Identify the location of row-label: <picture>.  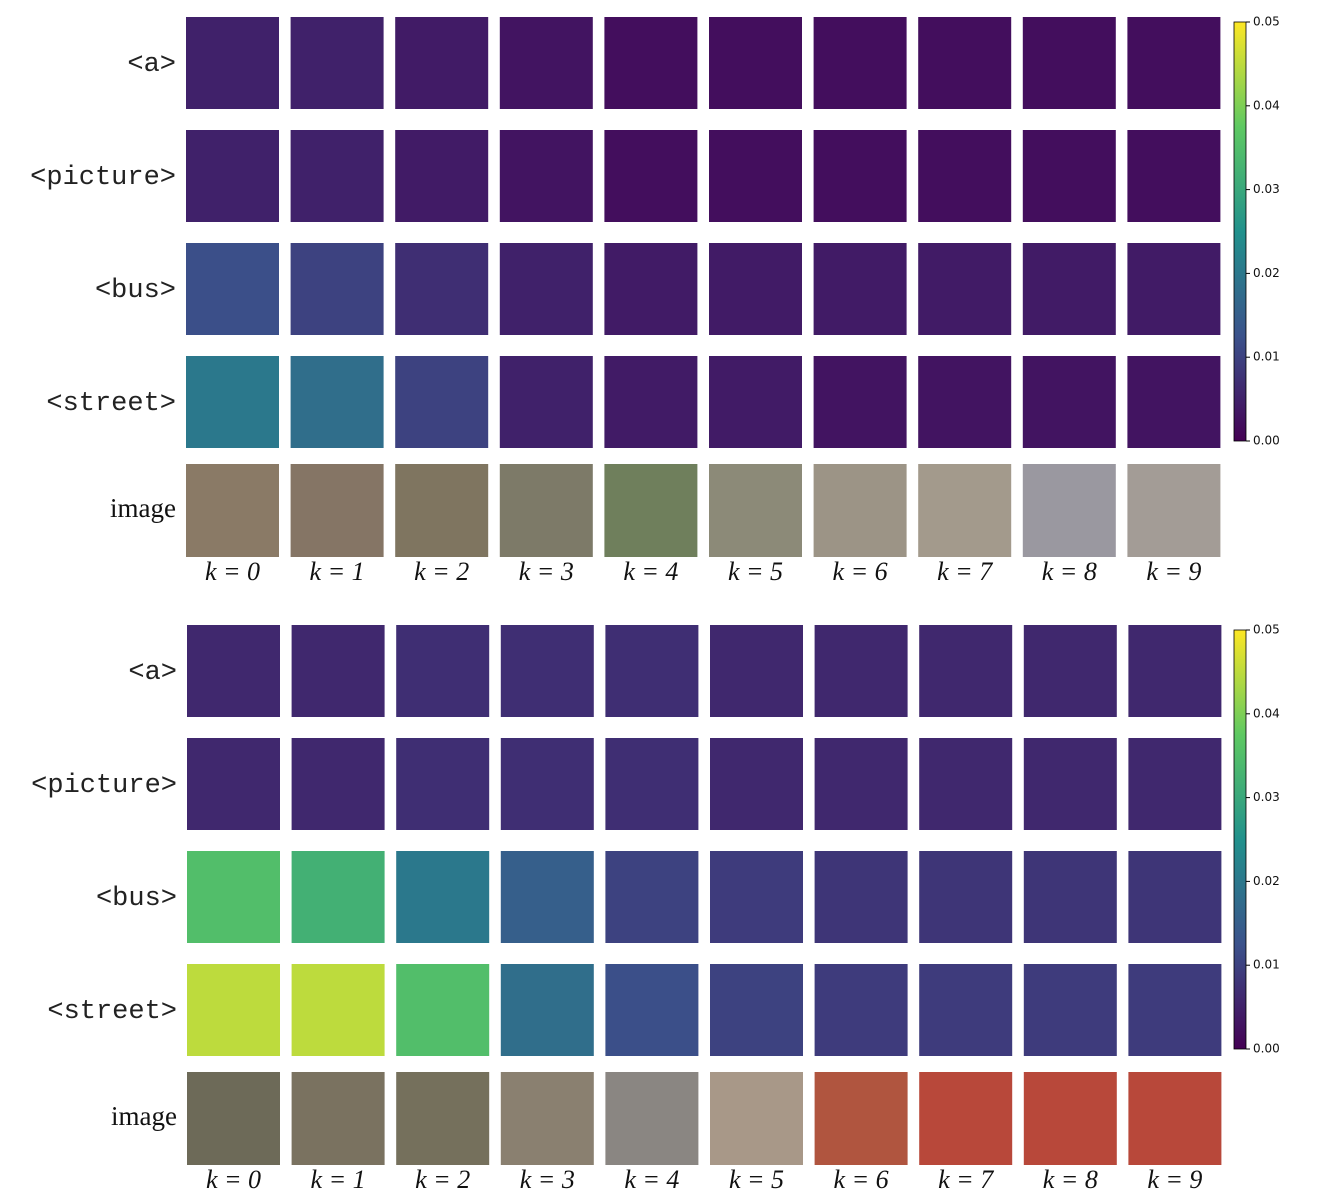
(103, 178).